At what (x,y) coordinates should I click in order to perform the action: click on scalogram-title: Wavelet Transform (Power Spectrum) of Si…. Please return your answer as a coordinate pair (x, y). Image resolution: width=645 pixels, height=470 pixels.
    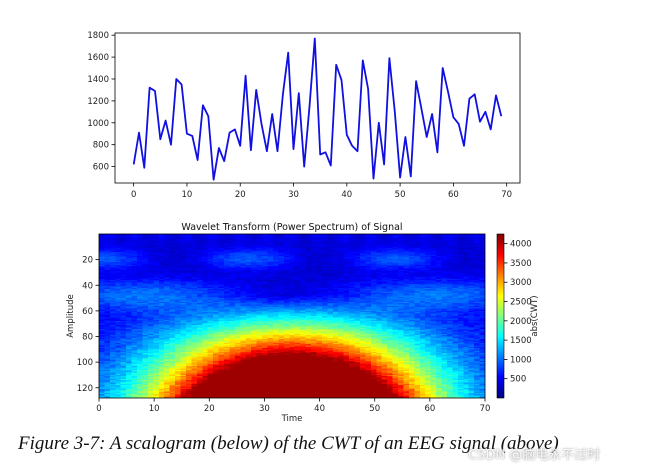
    Looking at the image, I should click on (291, 227).